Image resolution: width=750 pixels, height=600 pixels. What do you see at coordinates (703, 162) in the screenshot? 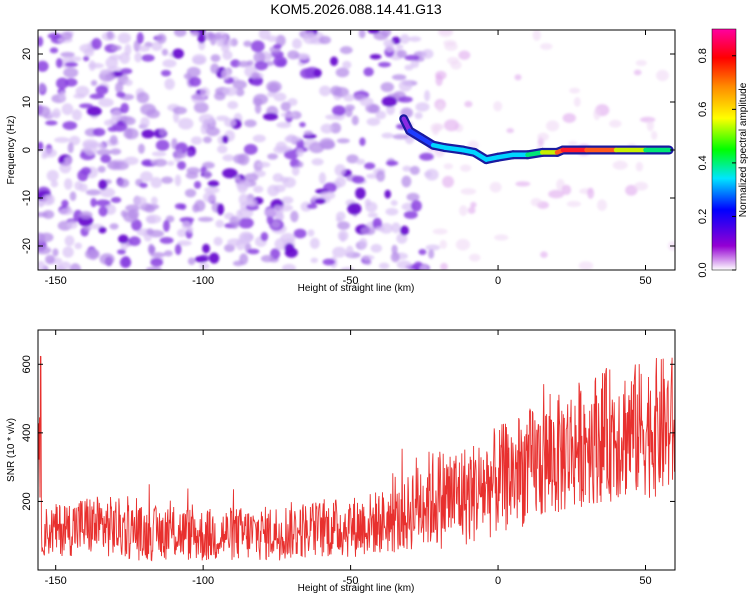
I see `colorbar-tick-label: 0.4` at bounding box center [703, 162].